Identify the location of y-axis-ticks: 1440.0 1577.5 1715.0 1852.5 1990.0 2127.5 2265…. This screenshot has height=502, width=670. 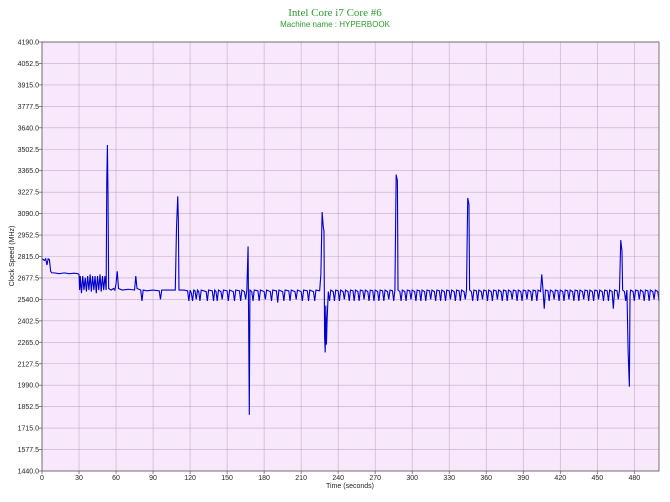
(30, 258).